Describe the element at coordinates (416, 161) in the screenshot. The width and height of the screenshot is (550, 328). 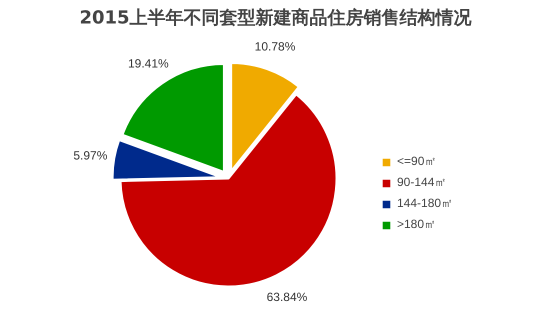
I see `legend-label: <=90㎡` at that location.